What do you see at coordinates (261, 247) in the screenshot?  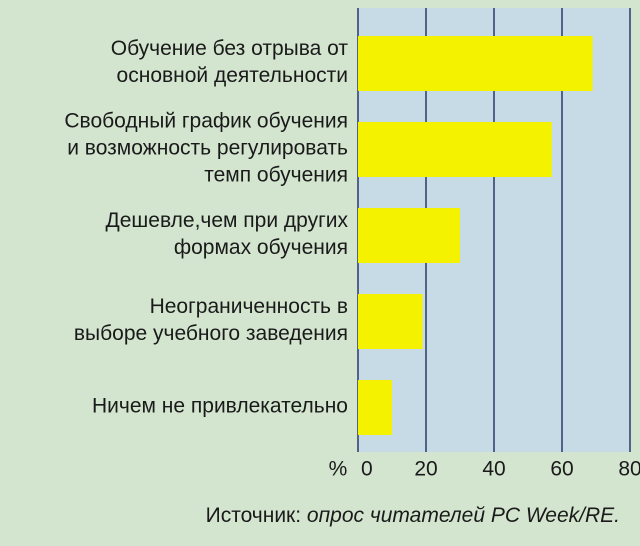 I see `category-label: формах обучения` at bounding box center [261, 247].